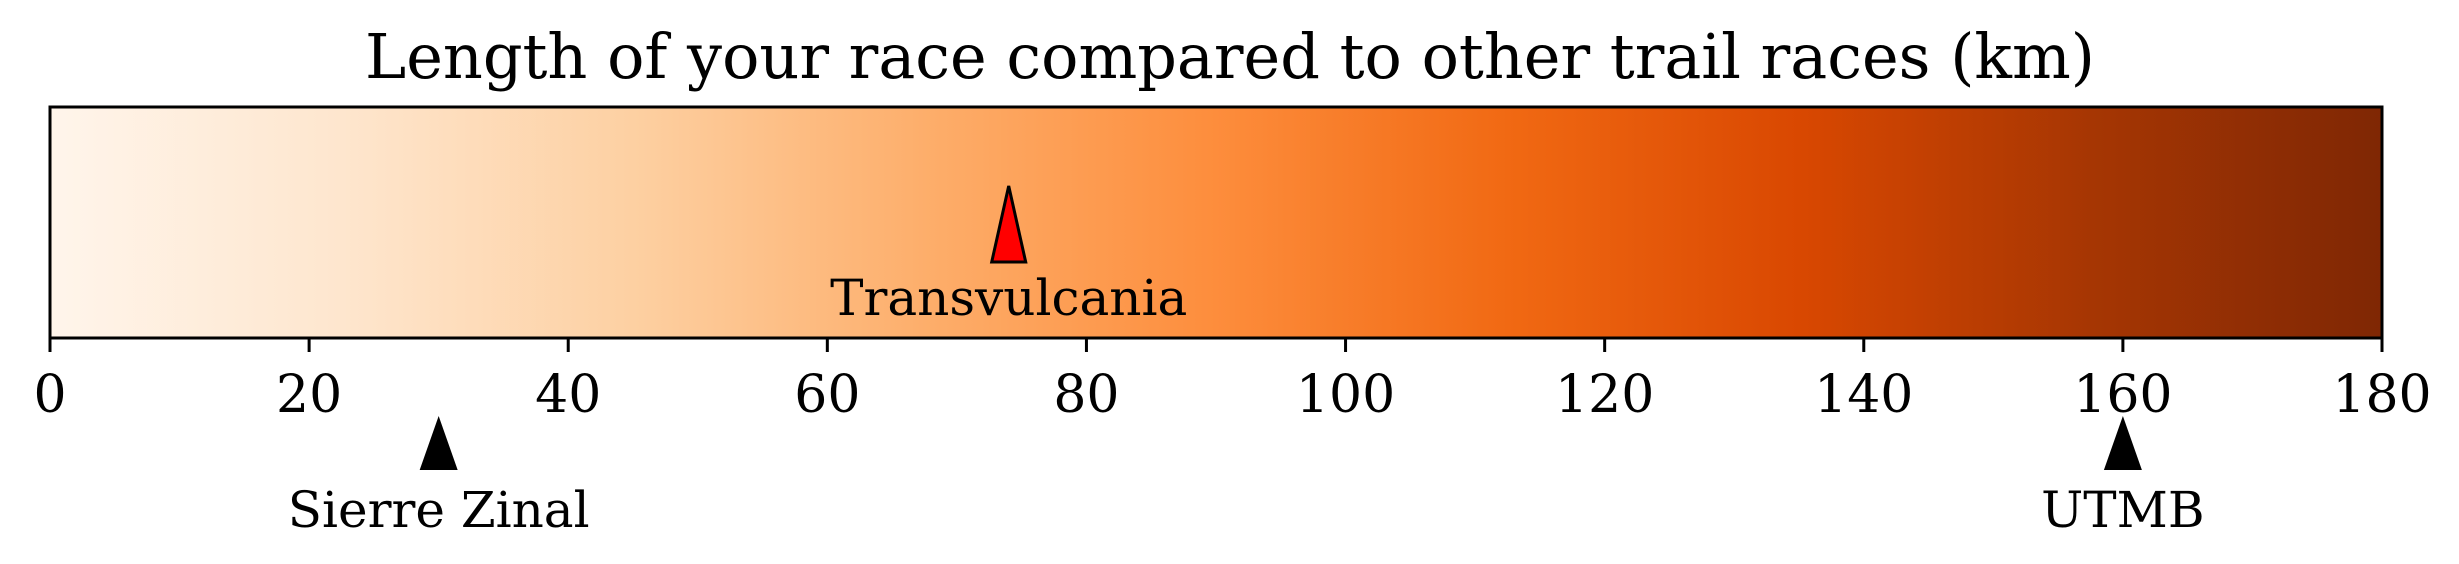 The height and width of the screenshot is (564, 2459). What do you see at coordinates (309, 395) in the screenshot?
I see `x-tick-label: 20` at bounding box center [309, 395].